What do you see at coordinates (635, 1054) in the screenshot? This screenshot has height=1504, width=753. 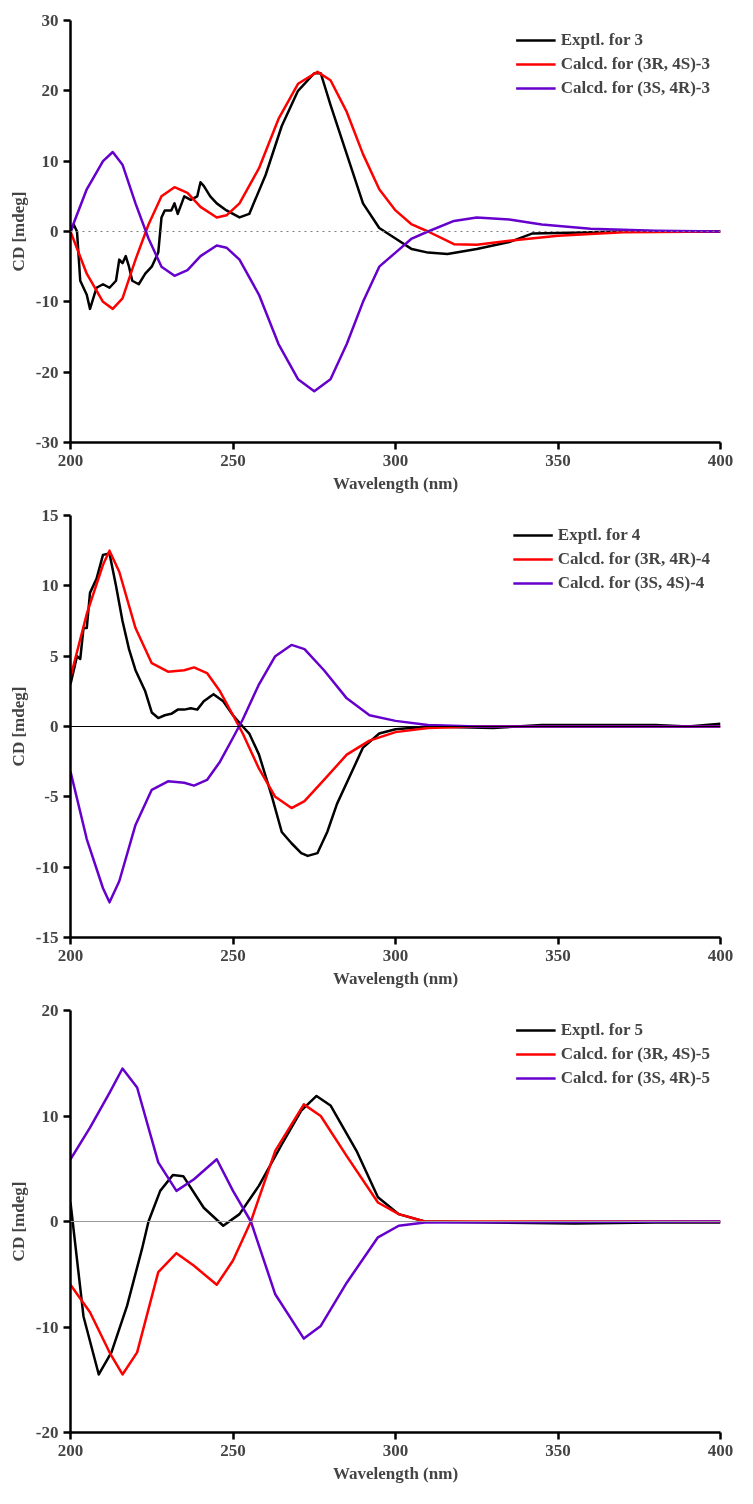 I see `legend-label: Calcd. for (3R, 4S)-5` at bounding box center [635, 1054].